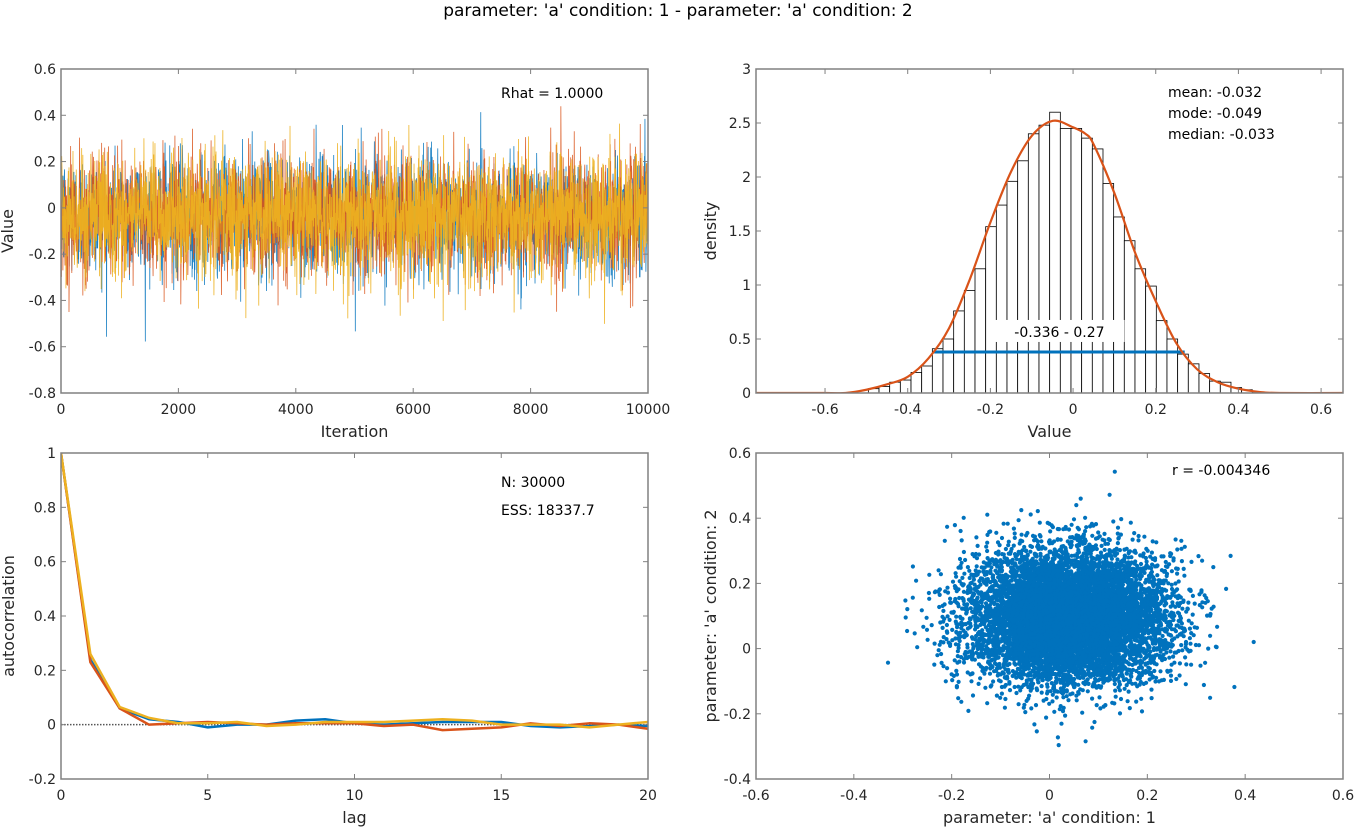 The image size is (1356, 827). Describe the element at coordinates (42, 255) in the screenshot. I see `y-tick-label: -0.2` at that location.